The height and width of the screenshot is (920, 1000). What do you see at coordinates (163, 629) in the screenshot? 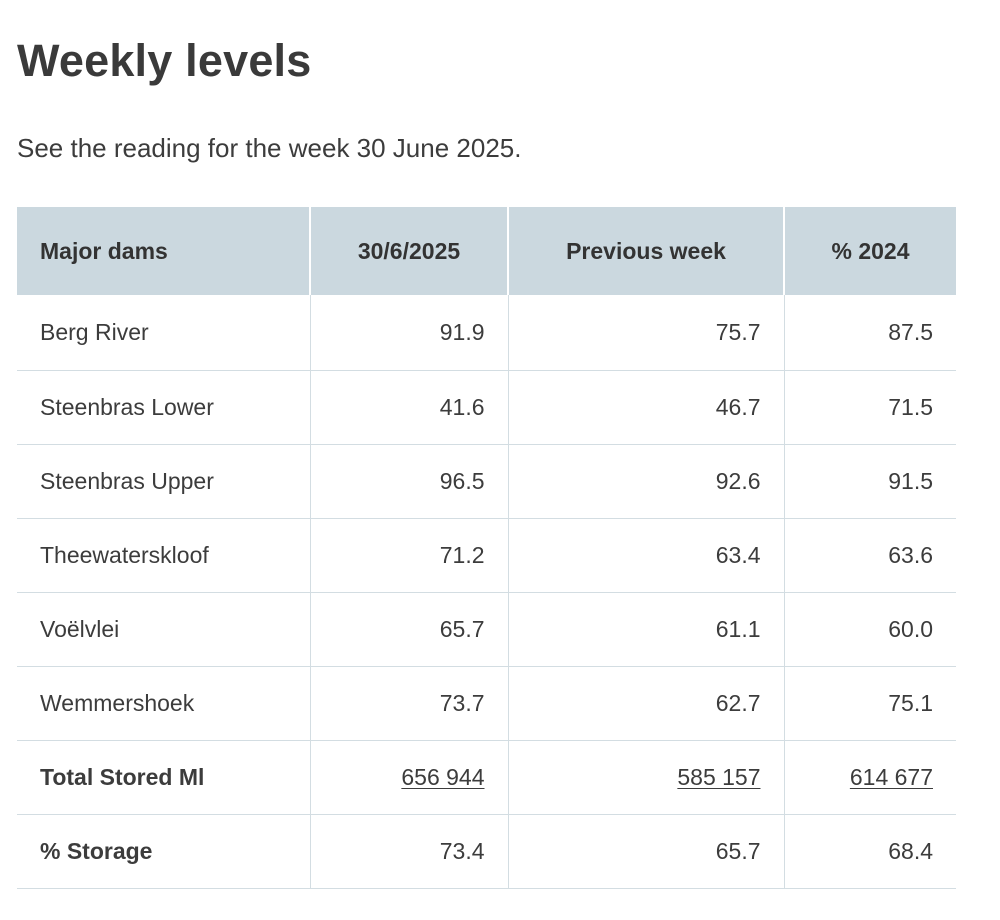
I see `dam-name: Voëlvlei` at bounding box center [163, 629].